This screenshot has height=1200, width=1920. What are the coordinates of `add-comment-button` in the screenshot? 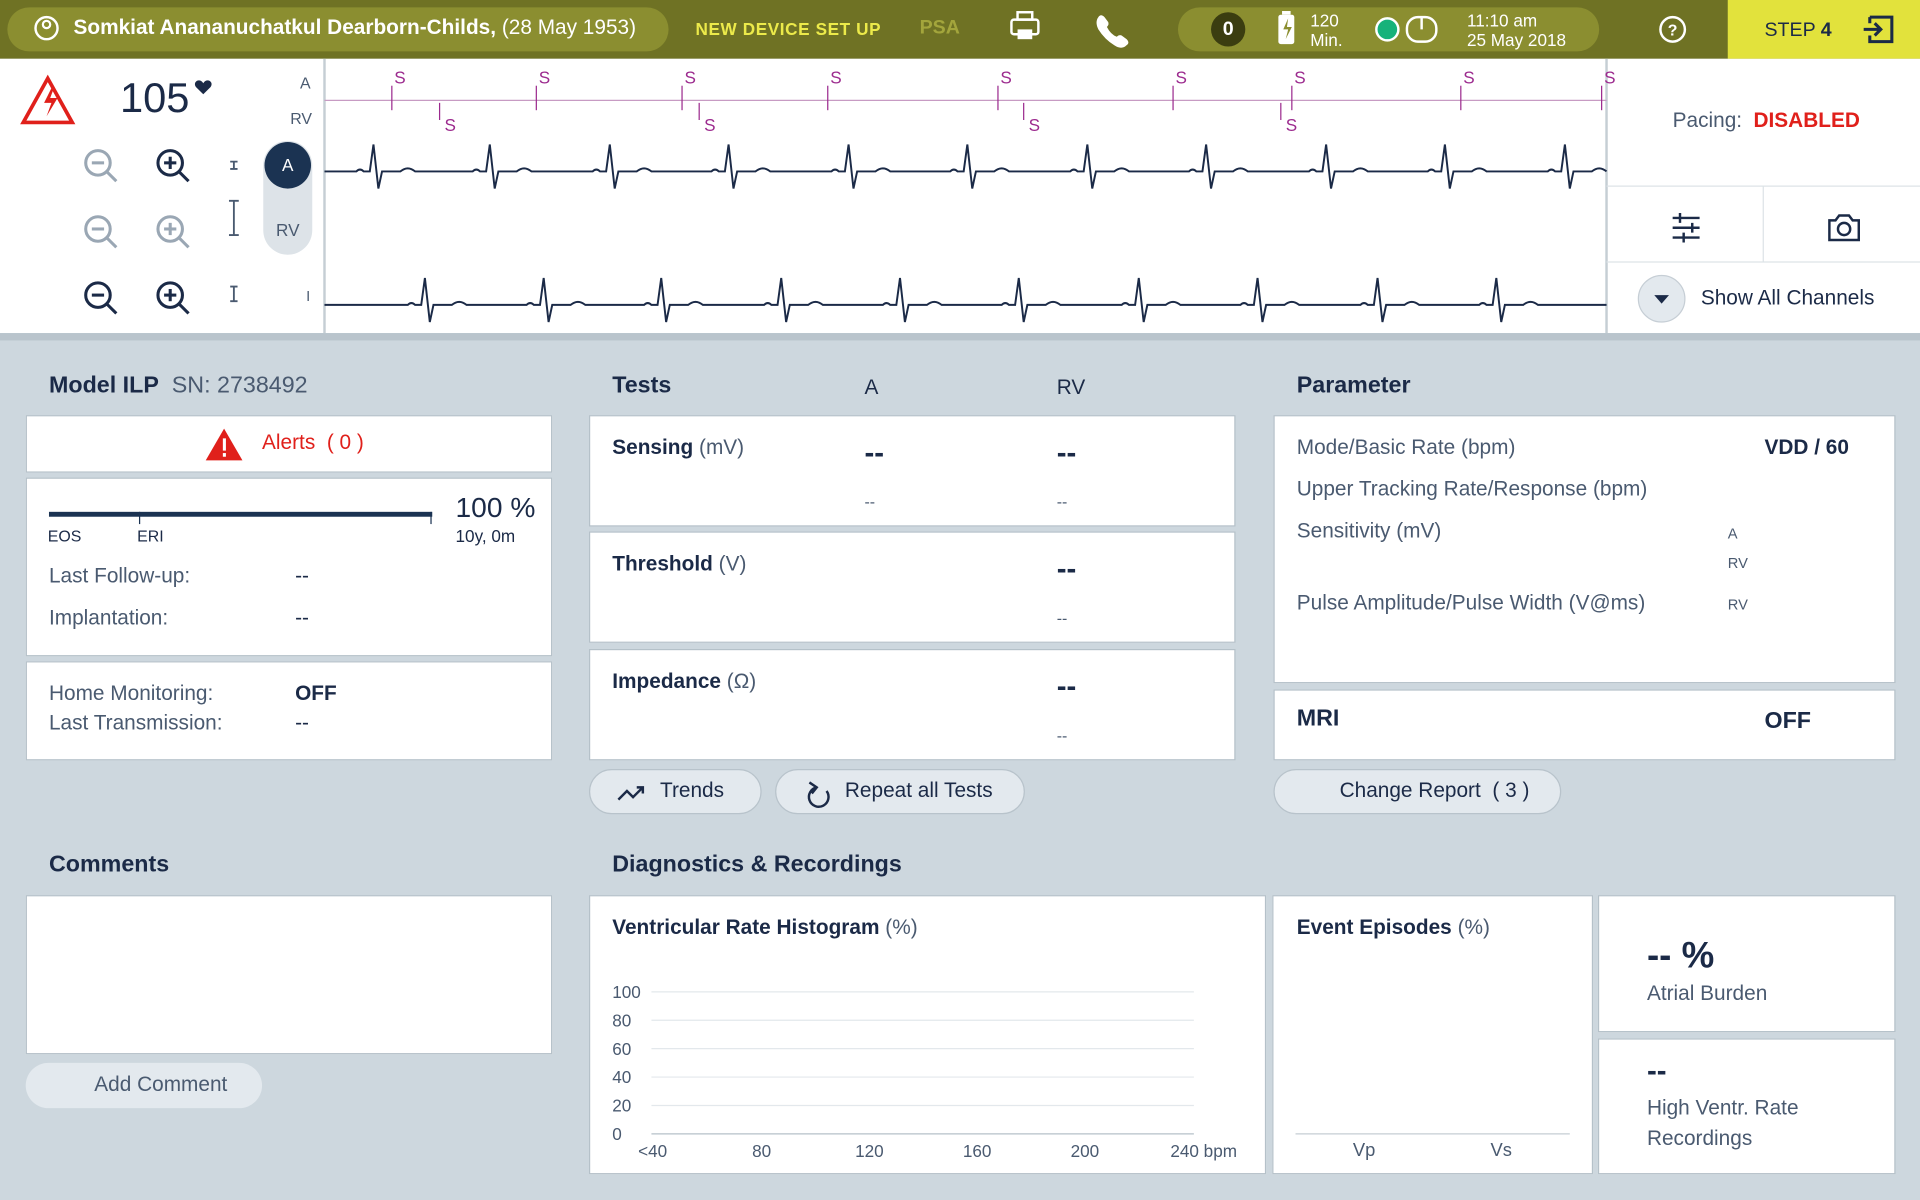 It's located at (144, 1085).